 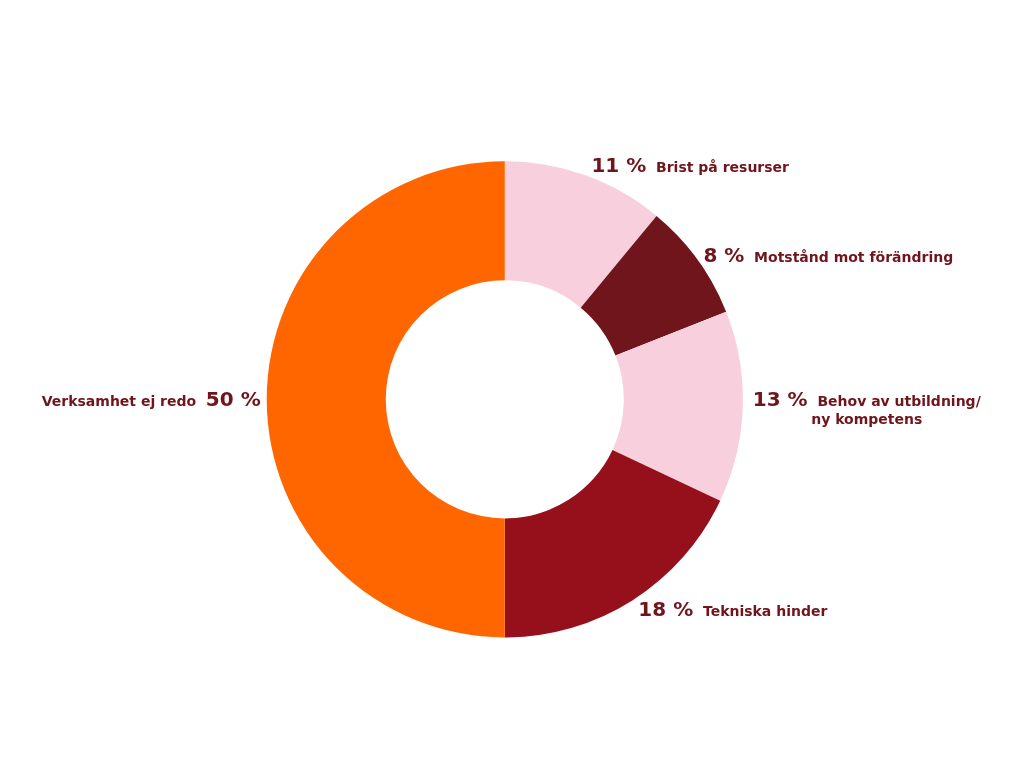 I want to click on slice-label: Verksamhet ej redo, so click(x=119, y=401).